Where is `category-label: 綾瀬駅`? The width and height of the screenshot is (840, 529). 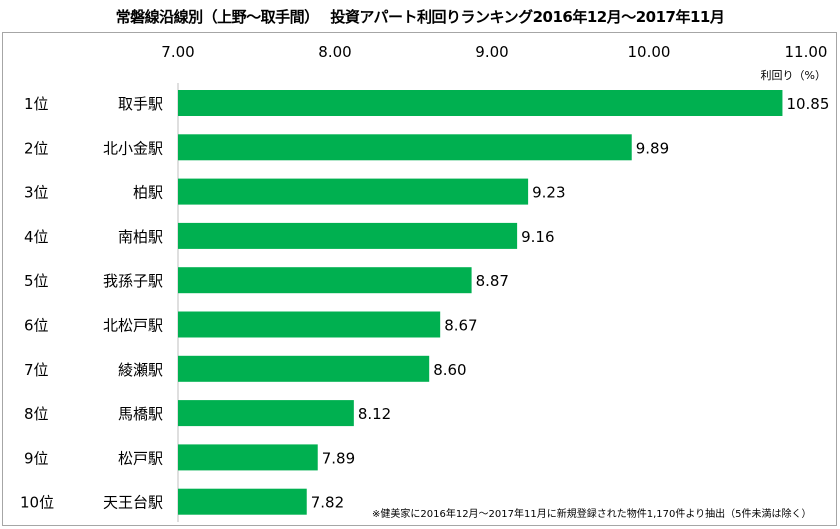
category-label: 綾瀬駅 is located at coordinates (140, 370).